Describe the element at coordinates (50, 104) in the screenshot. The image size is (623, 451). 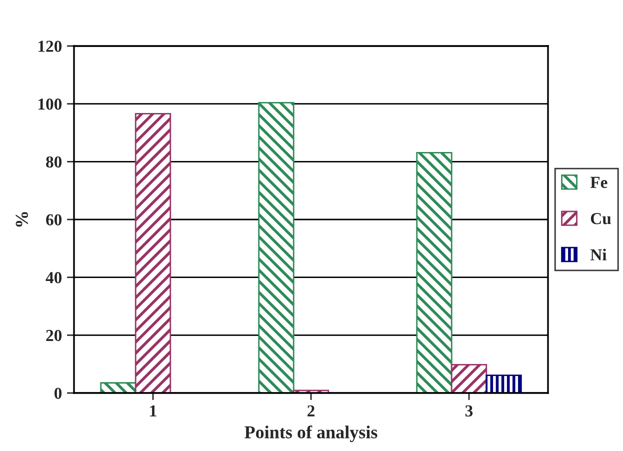
I see `y-tick-label: 100` at that location.